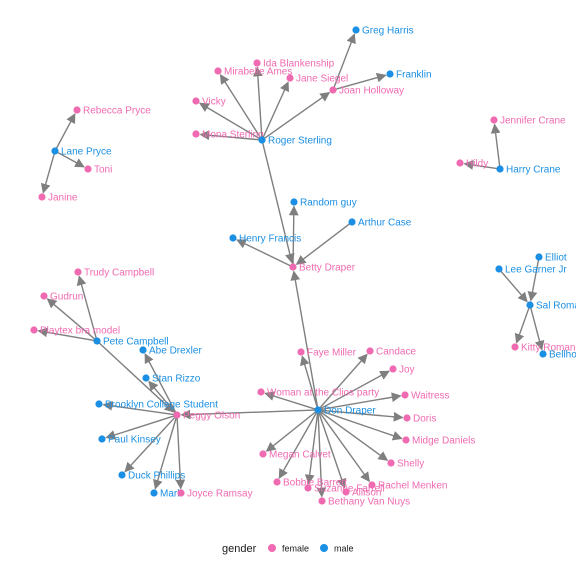 Image resolution: width=576 pixels, height=576 pixels. Describe the element at coordinates (366, 493) in the screenshot. I see `node-allison-label: Allison` at that location.